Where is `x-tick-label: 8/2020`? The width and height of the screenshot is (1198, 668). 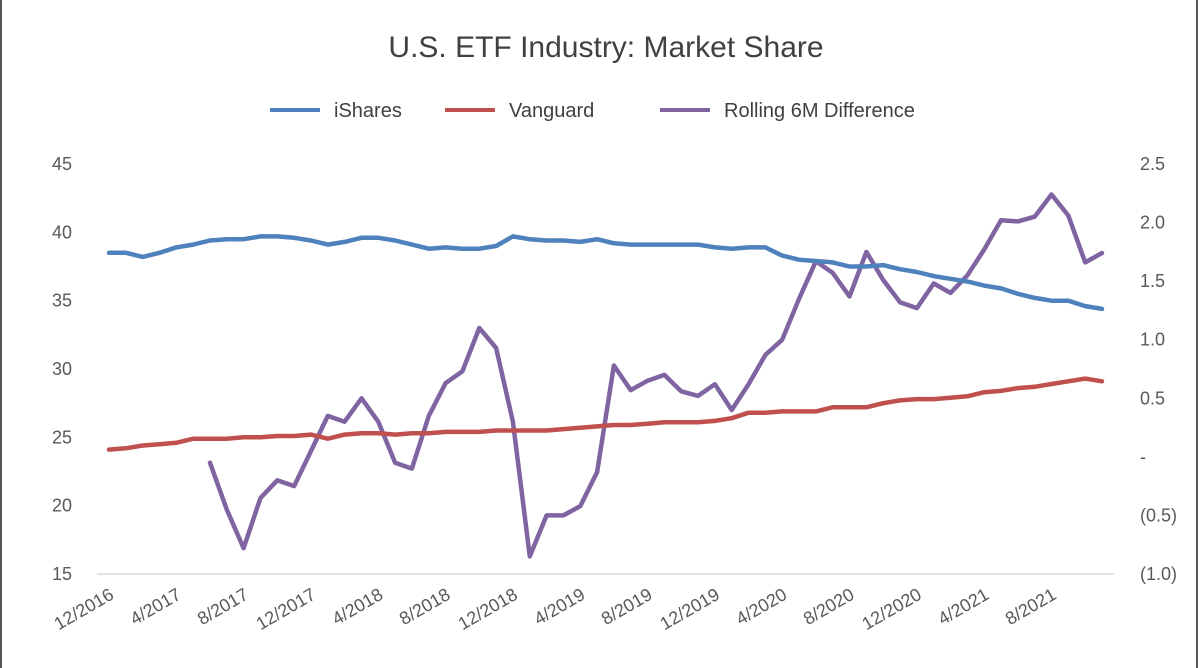 x-tick-label: 8/2020 is located at coordinates (829, 606).